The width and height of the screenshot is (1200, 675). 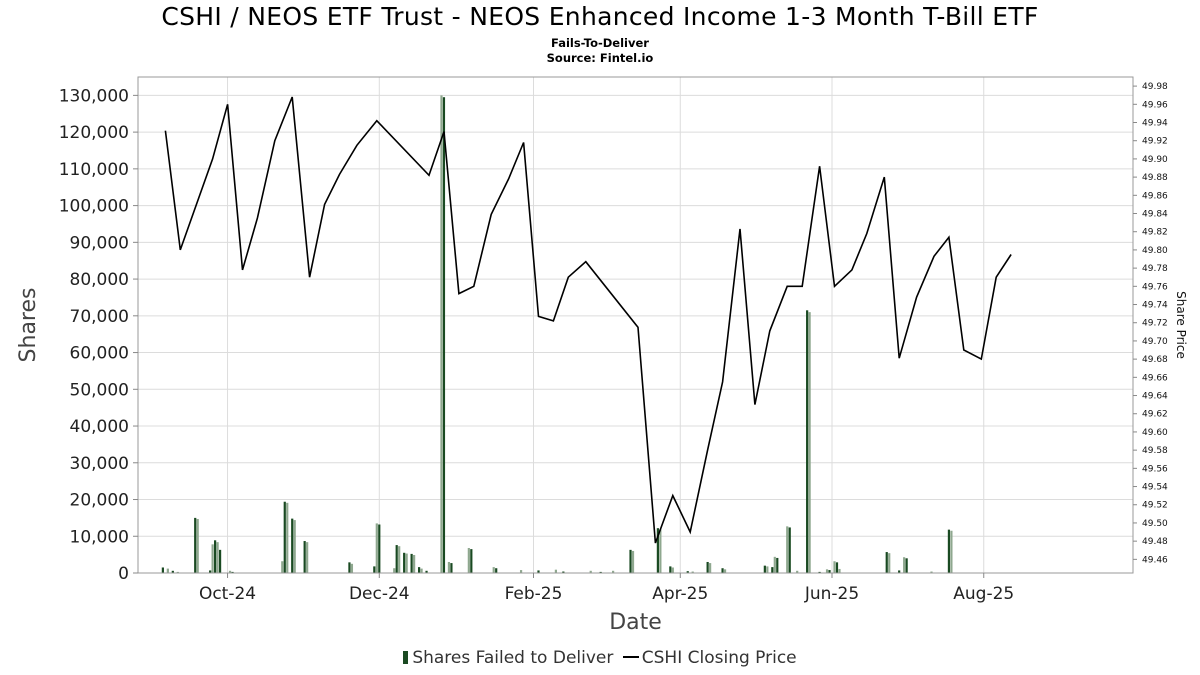 What do you see at coordinates (1155, 506) in the screenshot?
I see `y2-tick-label: 49.52` at bounding box center [1155, 506].